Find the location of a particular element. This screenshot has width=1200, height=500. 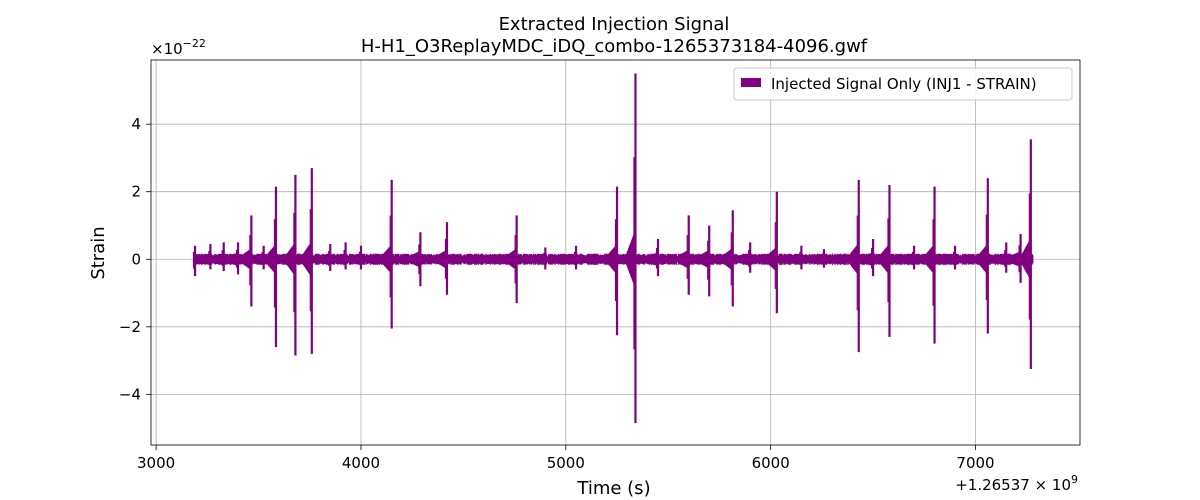

x-offset-label: +1.26537 × 109 is located at coordinates (1016, 483).